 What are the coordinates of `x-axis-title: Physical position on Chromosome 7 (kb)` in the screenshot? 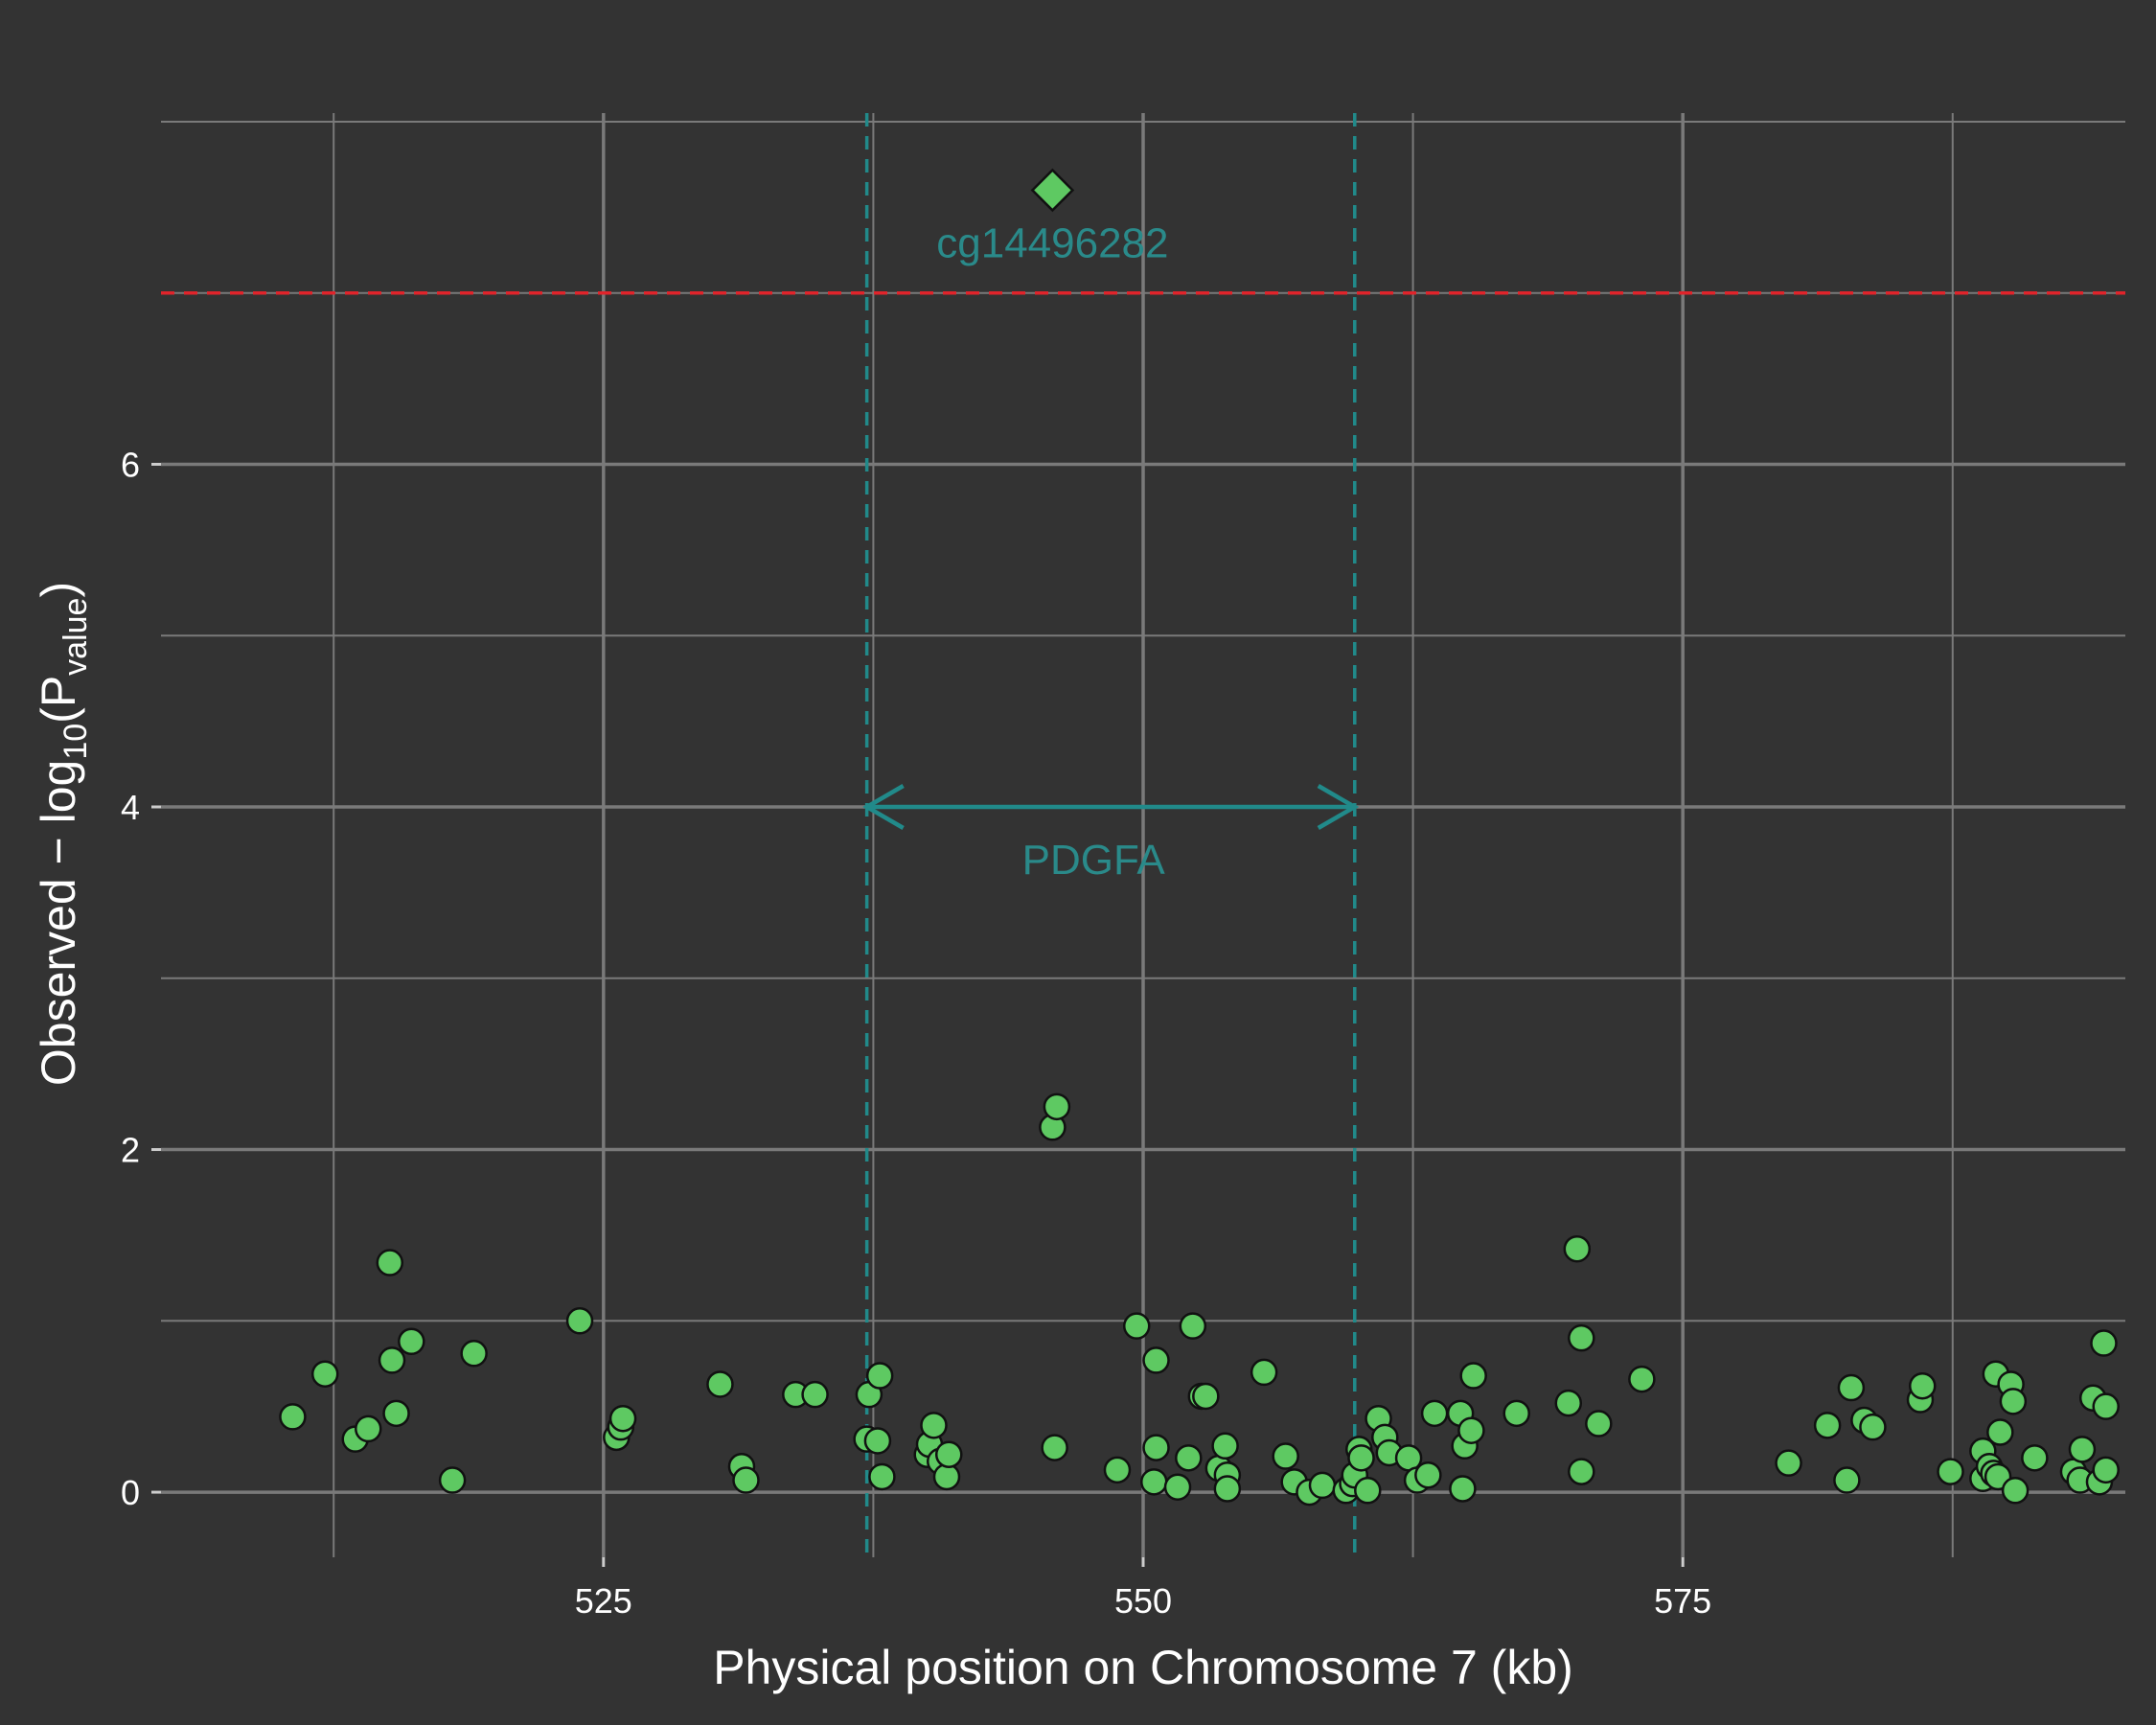 It's located at (1143, 1667).